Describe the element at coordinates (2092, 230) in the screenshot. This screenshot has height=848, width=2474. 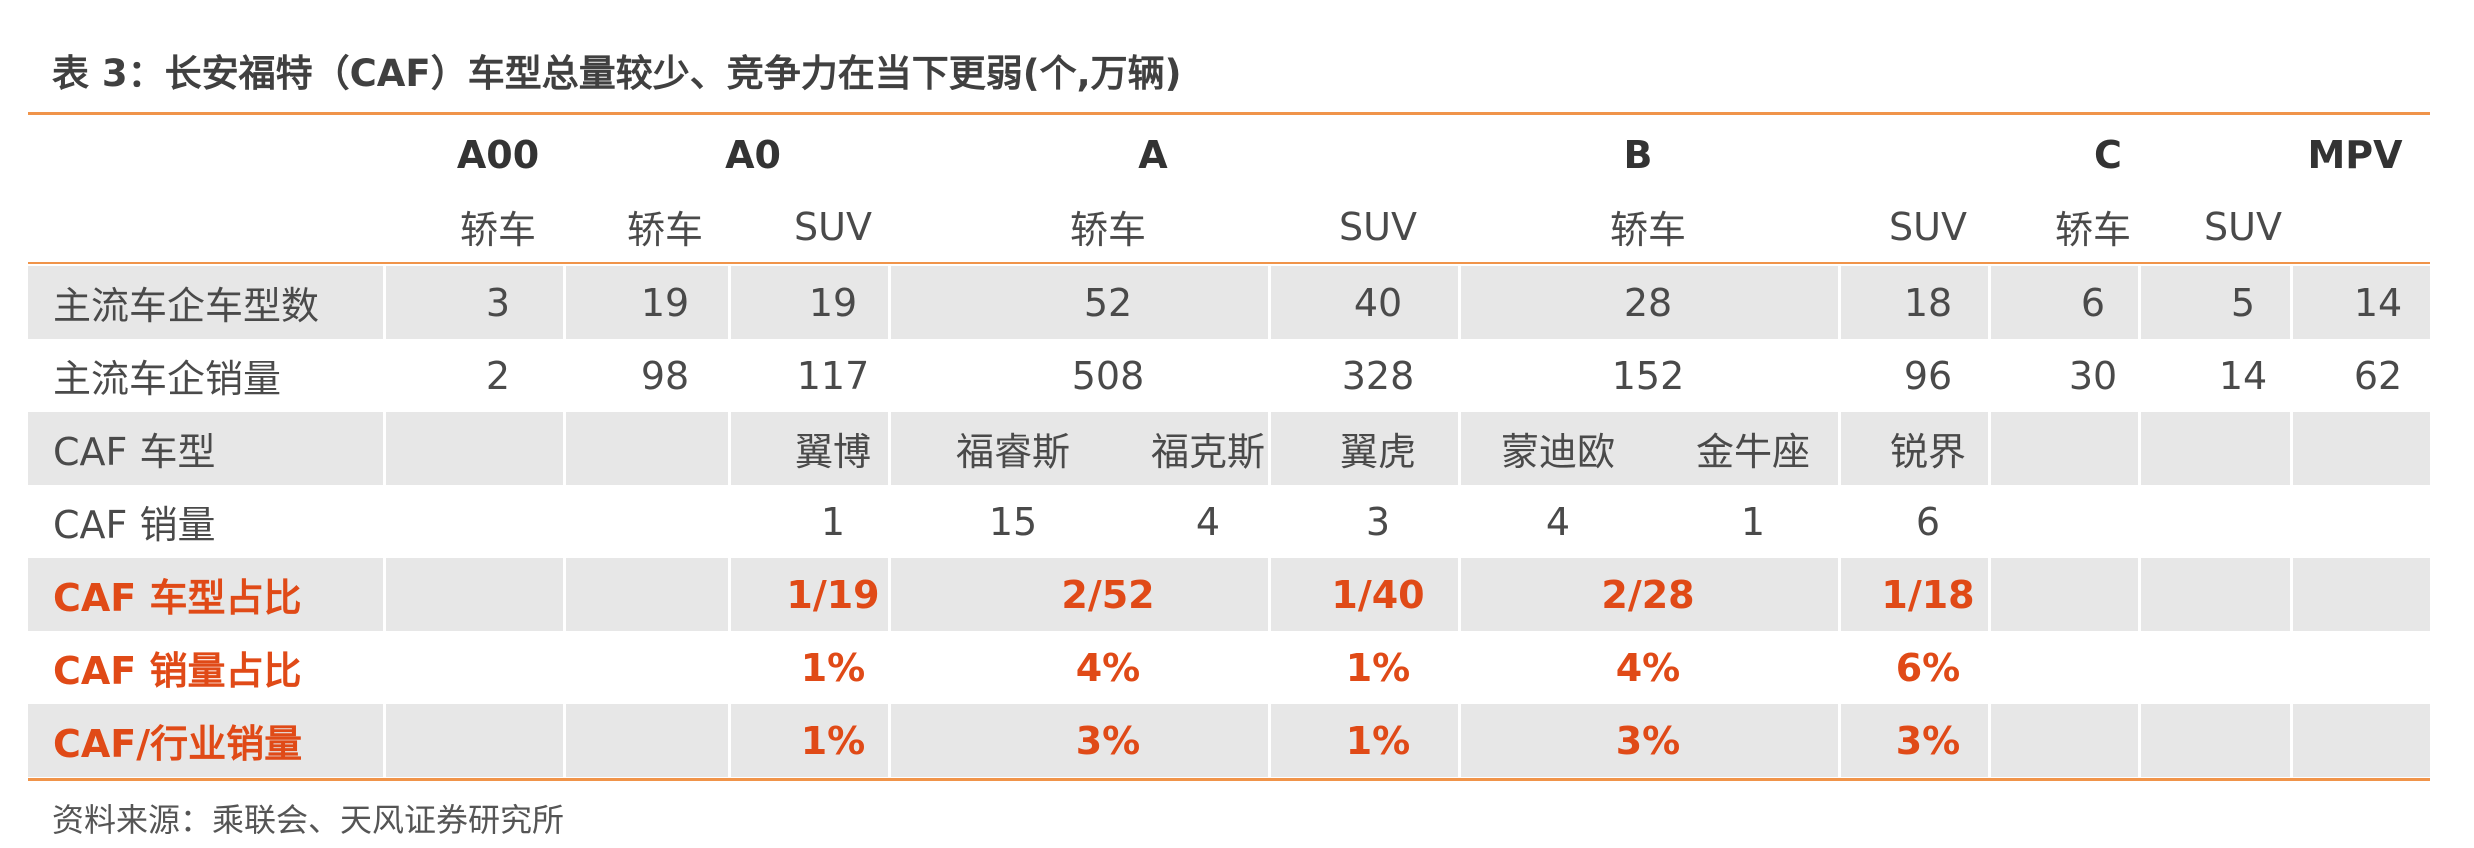
I see `sub-c-sedan: 轿车` at that location.